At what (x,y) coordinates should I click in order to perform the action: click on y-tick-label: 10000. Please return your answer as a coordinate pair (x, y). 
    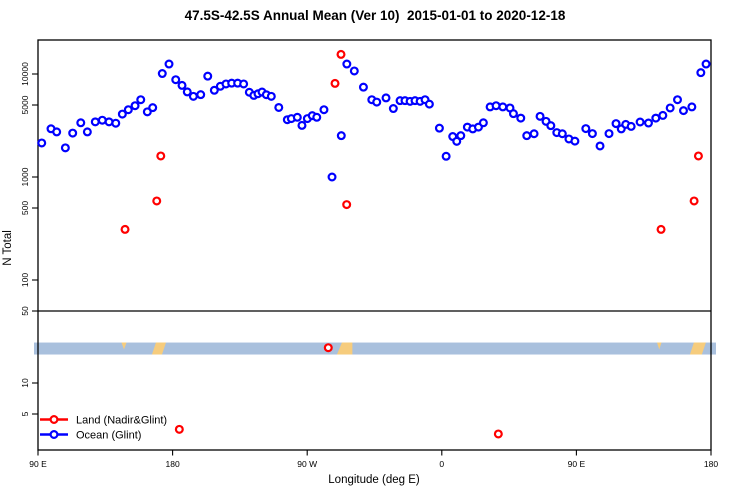
    Looking at the image, I should click on (25, 74).